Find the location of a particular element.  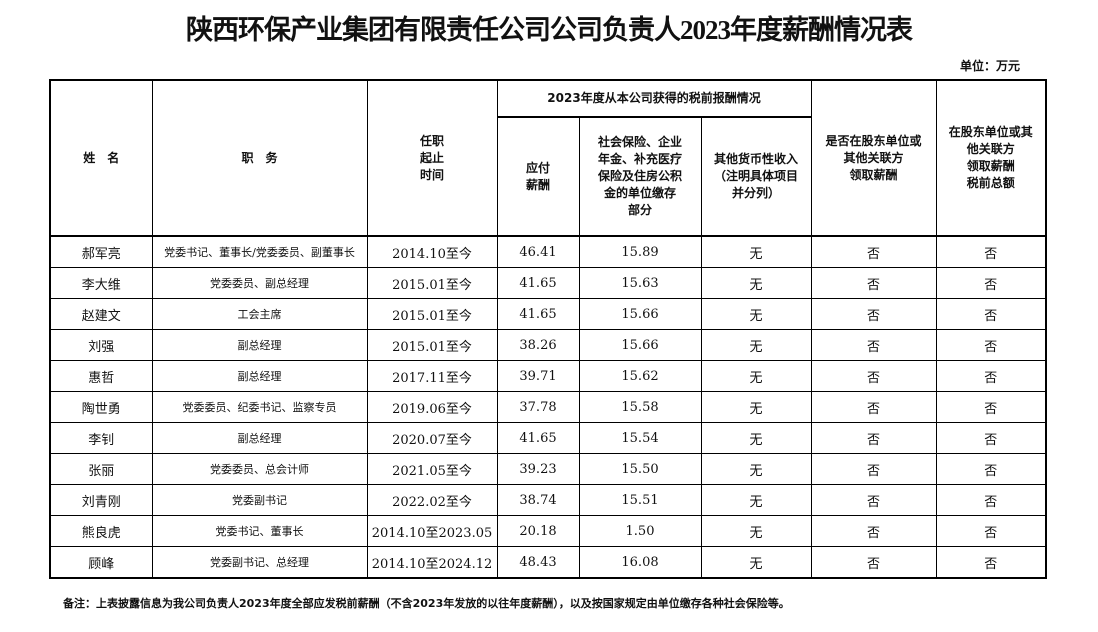

cell-position: 工会主席 is located at coordinates (259, 314).